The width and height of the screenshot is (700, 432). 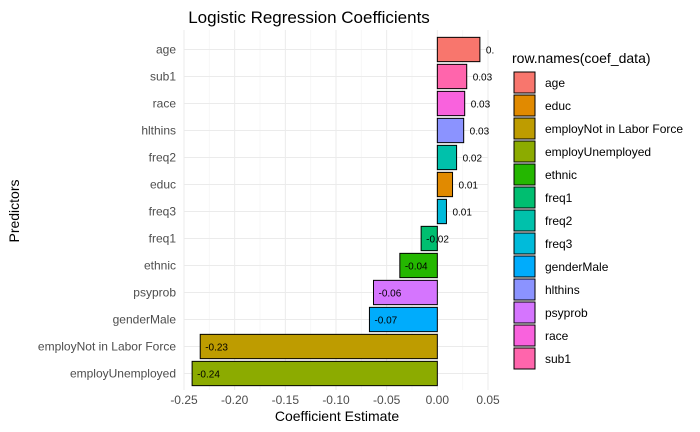 What do you see at coordinates (488, 400) in the screenshot?
I see `x-tick-label: 0.05` at bounding box center [488, 400].